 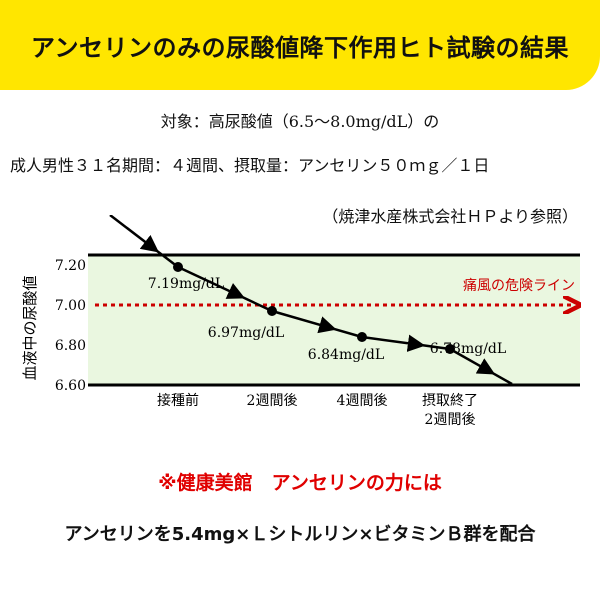 What do you see at coordinates (450, 216) in the screenshot?
I see `subtitle-source: （焼津水産株式会社ＨＰより参照）` at bounding box center [450, 216].